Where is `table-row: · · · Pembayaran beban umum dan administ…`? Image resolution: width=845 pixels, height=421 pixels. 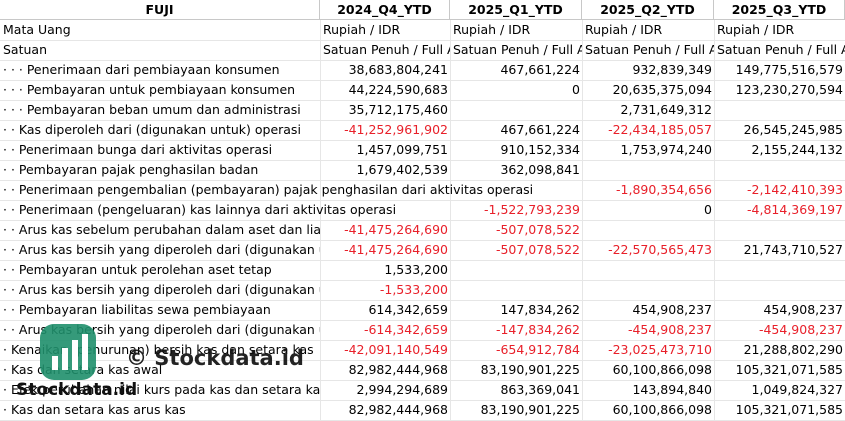 table-row: · · · Pembayaran beban umum dan administ… is located at coordinates (422, 110).